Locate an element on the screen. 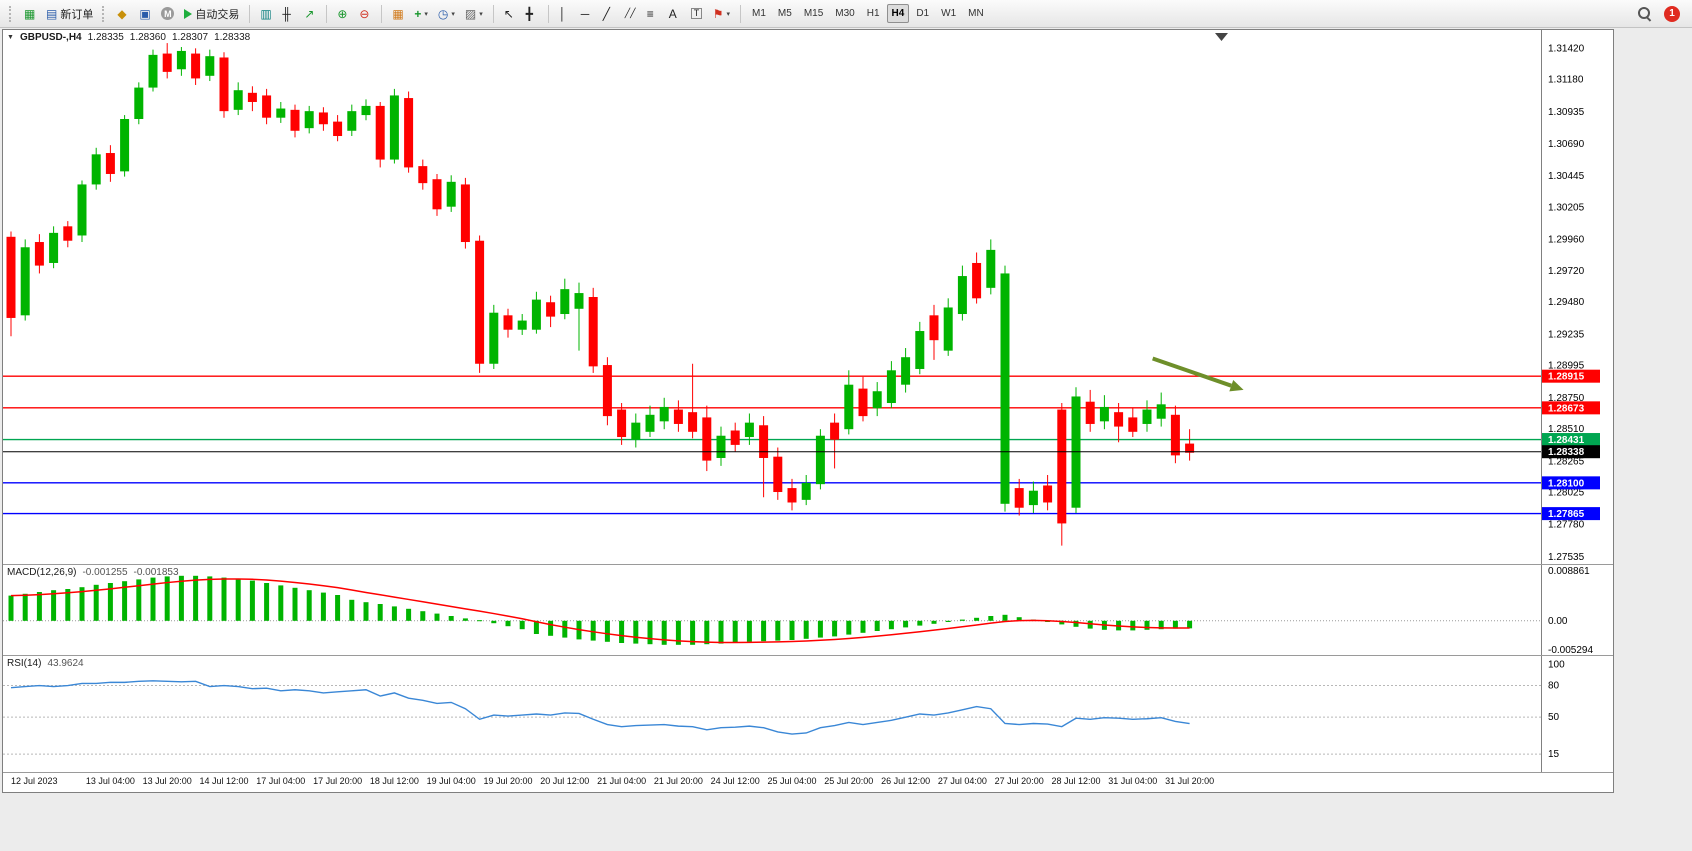  indicators-button: + ▾ is located at coordinates (421, 14).